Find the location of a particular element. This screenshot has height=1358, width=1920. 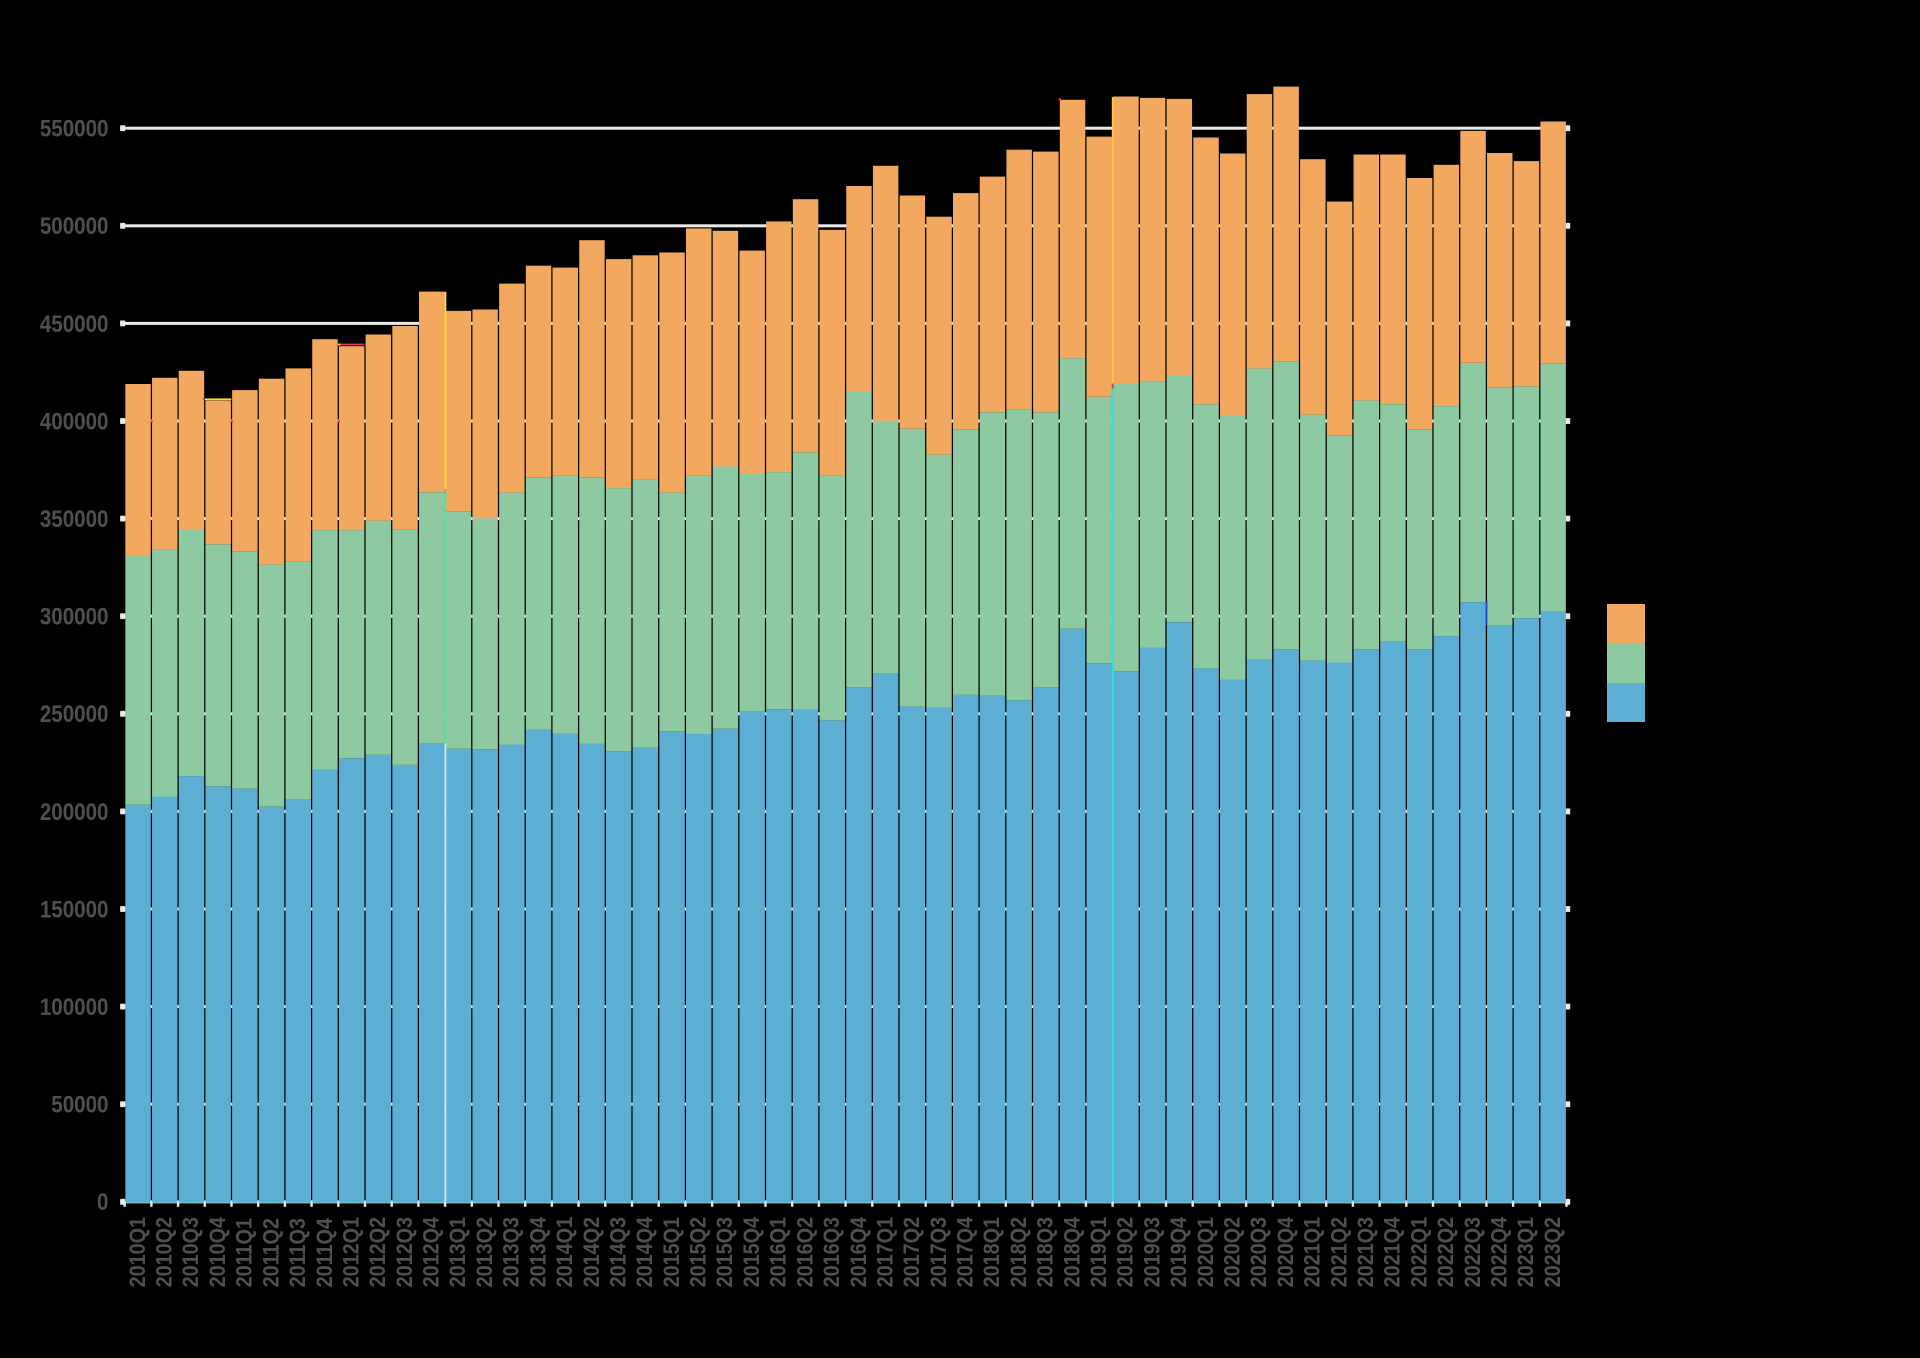

svg-text: 250000 is located at coordinates (74, 714).